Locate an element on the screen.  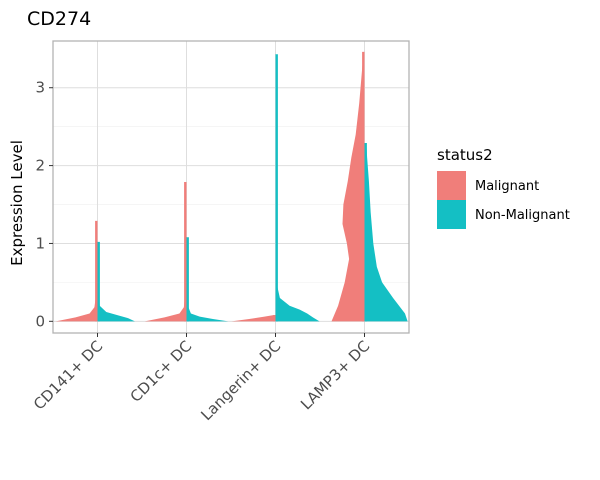
x-tick-label: CD1c+ DC is located at coordinates (161, 371).